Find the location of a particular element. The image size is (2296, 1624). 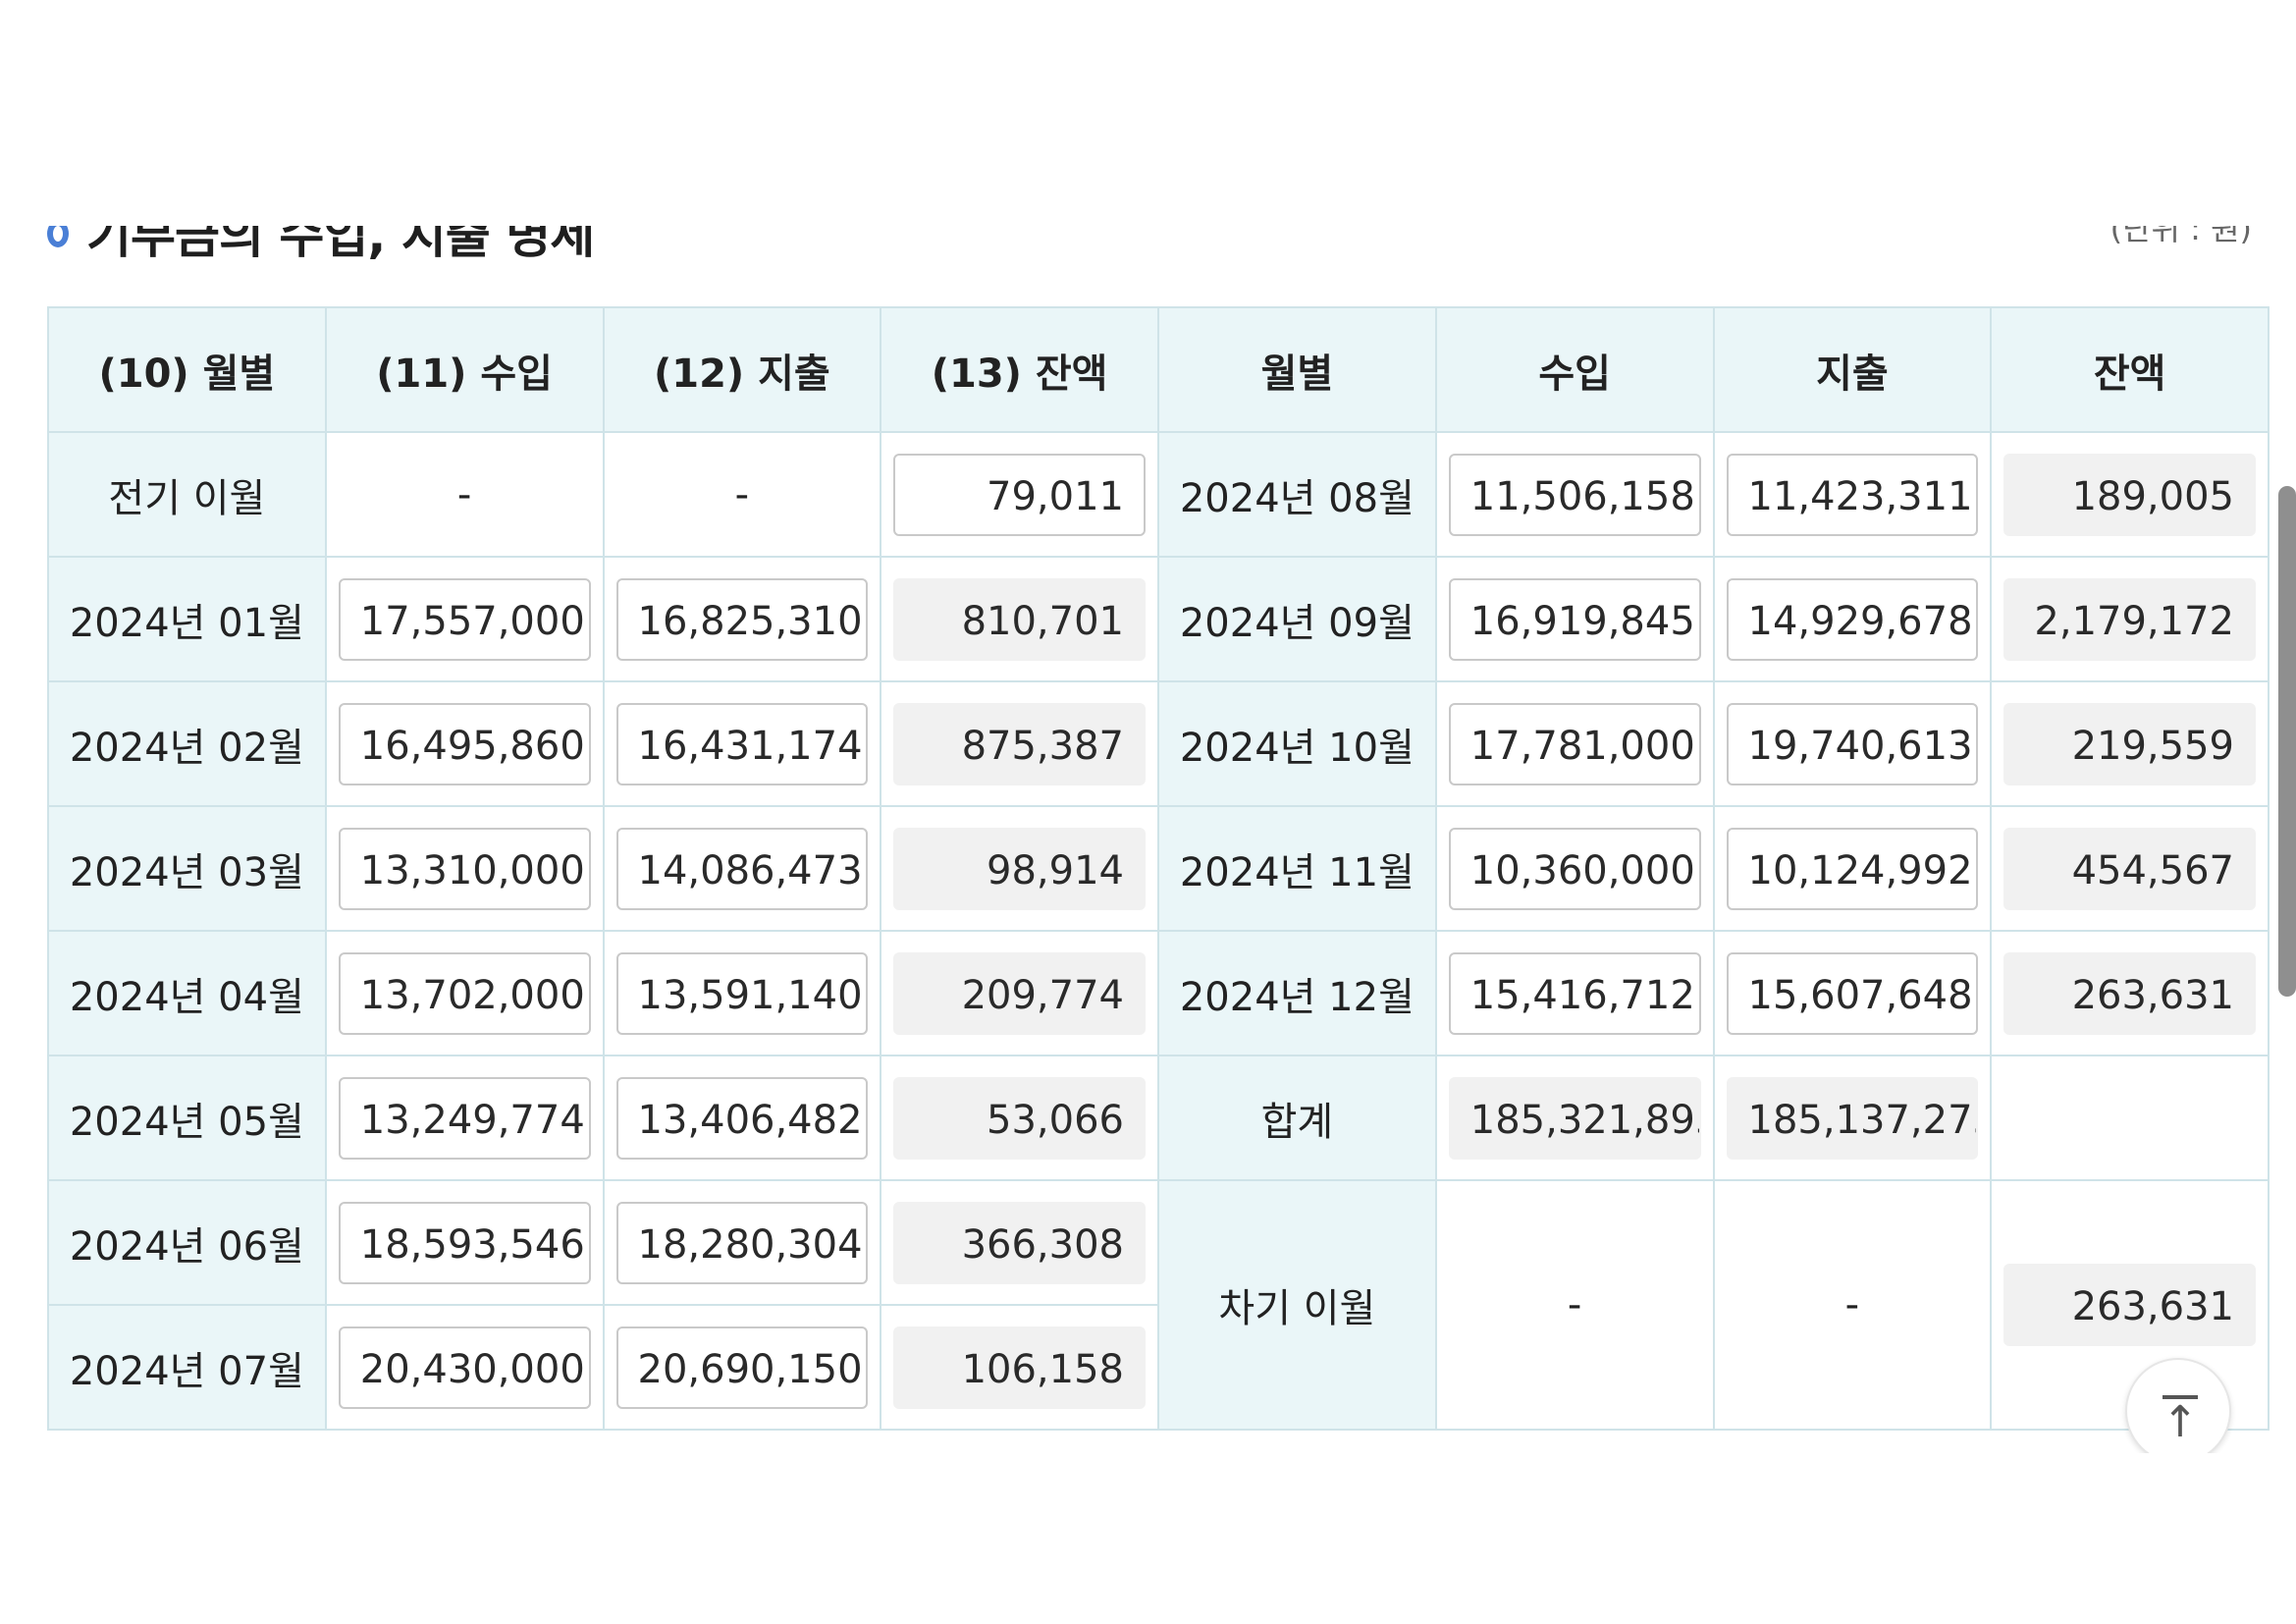

balance-readonly: 875,387 is located at coordinates (1019, 743).